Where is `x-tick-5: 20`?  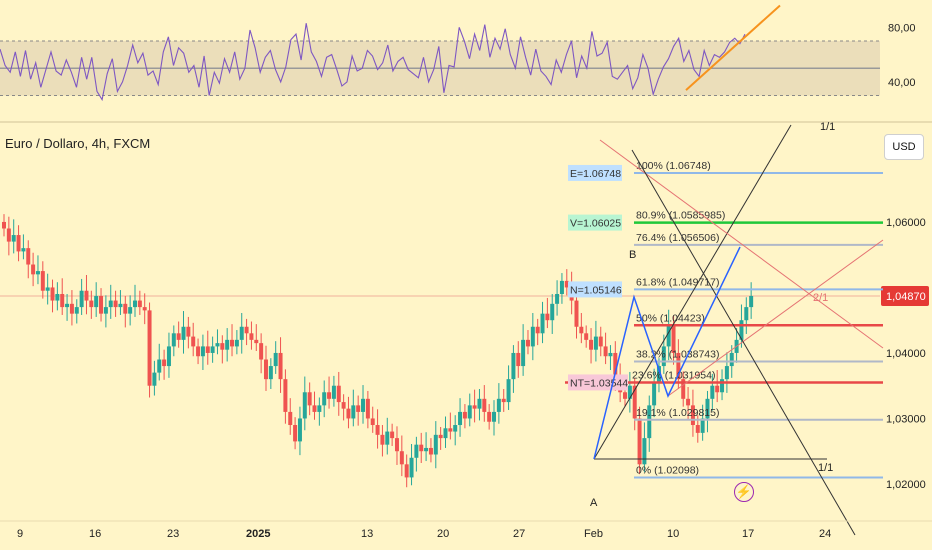
x-tick-5: 20 is located at coordinates (443, 534).